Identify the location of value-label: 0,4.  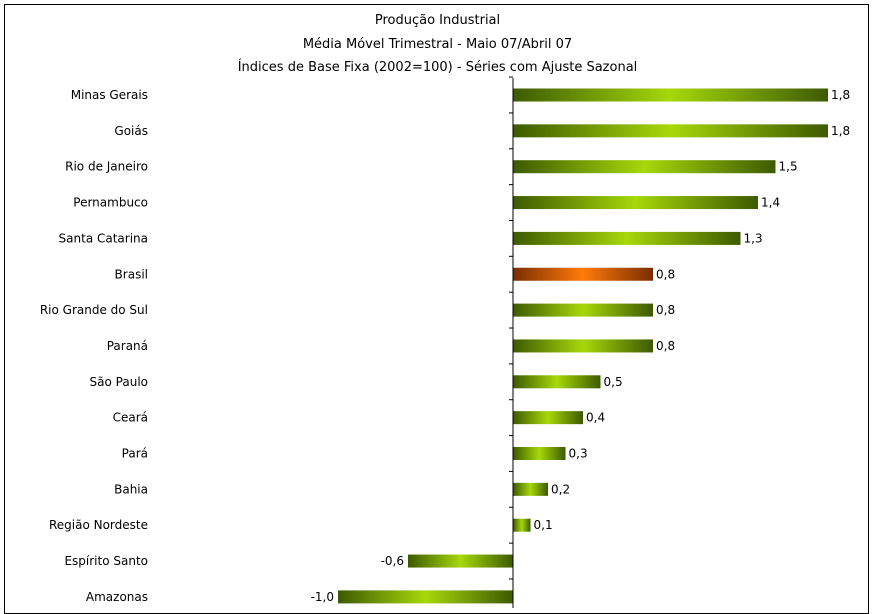
(595, 418).